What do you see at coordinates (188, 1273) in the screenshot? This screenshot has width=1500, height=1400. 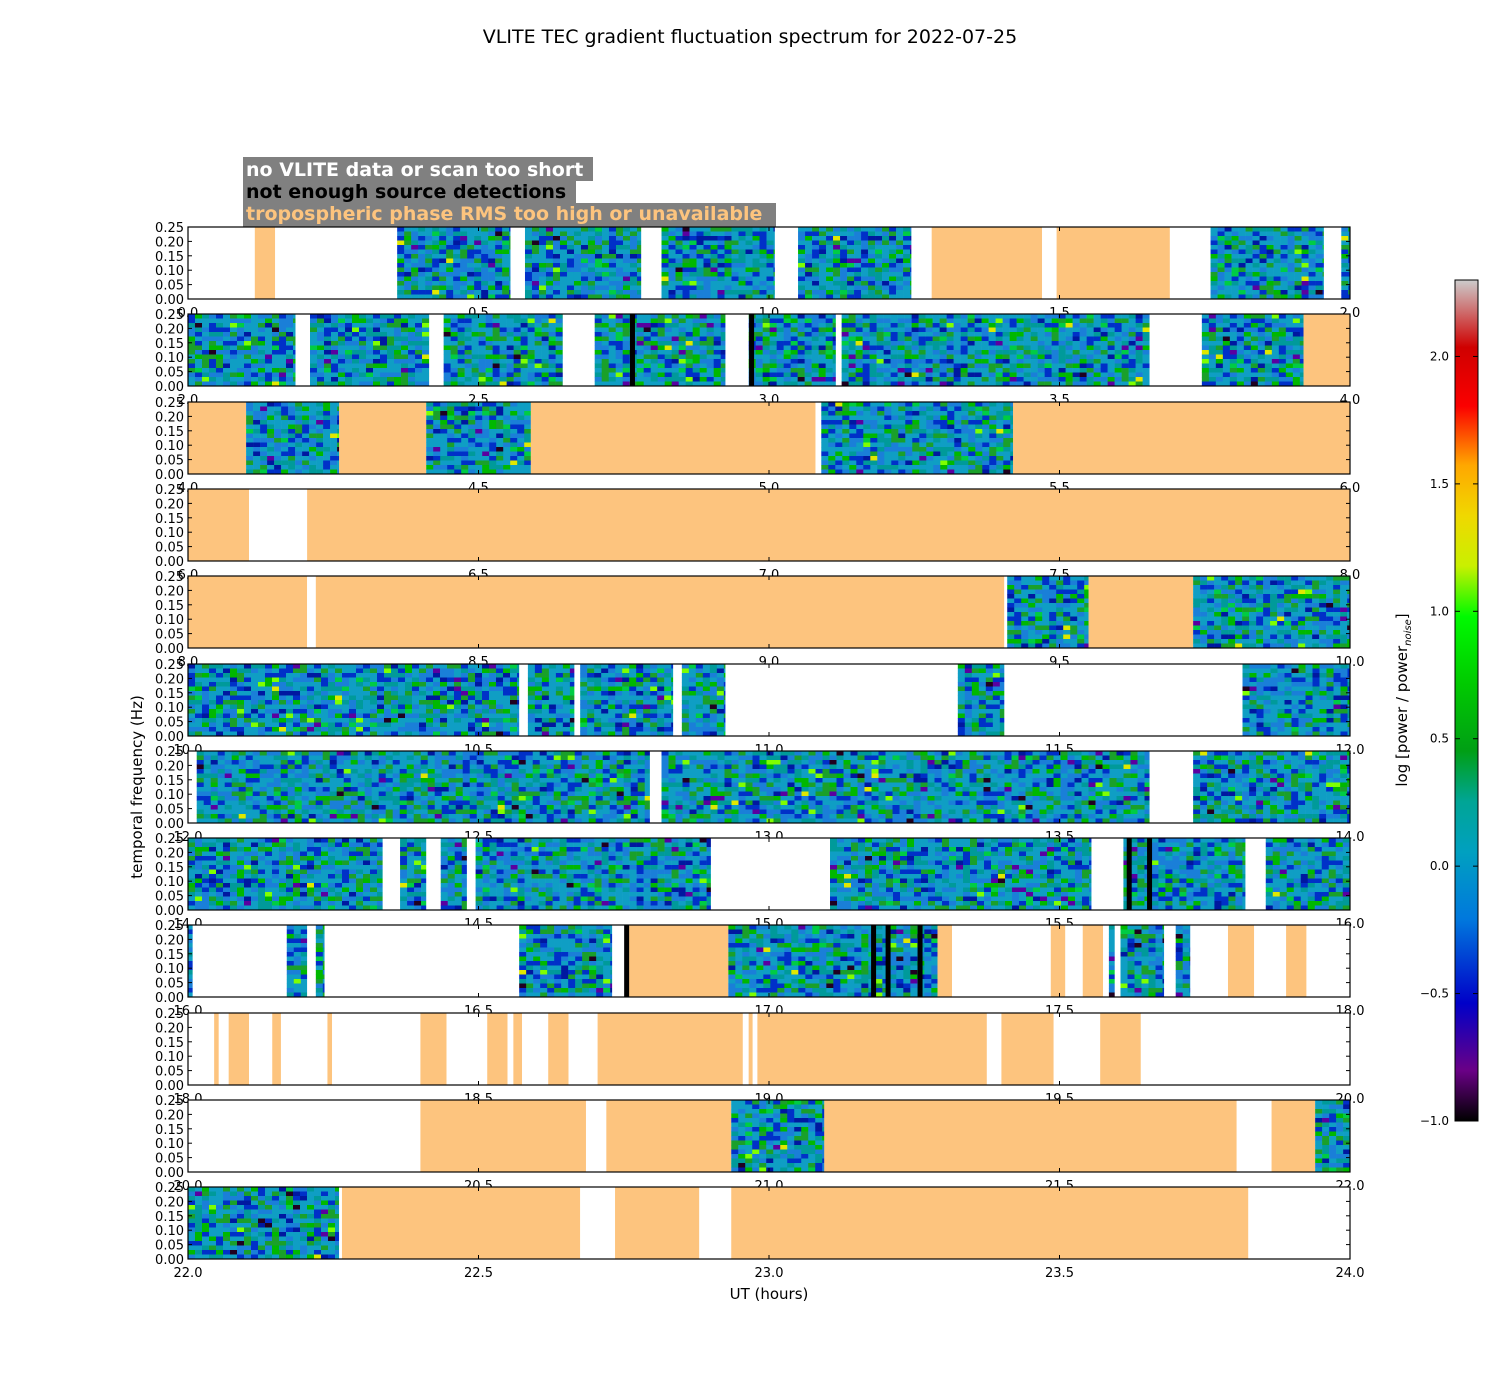 I see `x-tick-label: 22.0` at bounding box center [188, 1273].